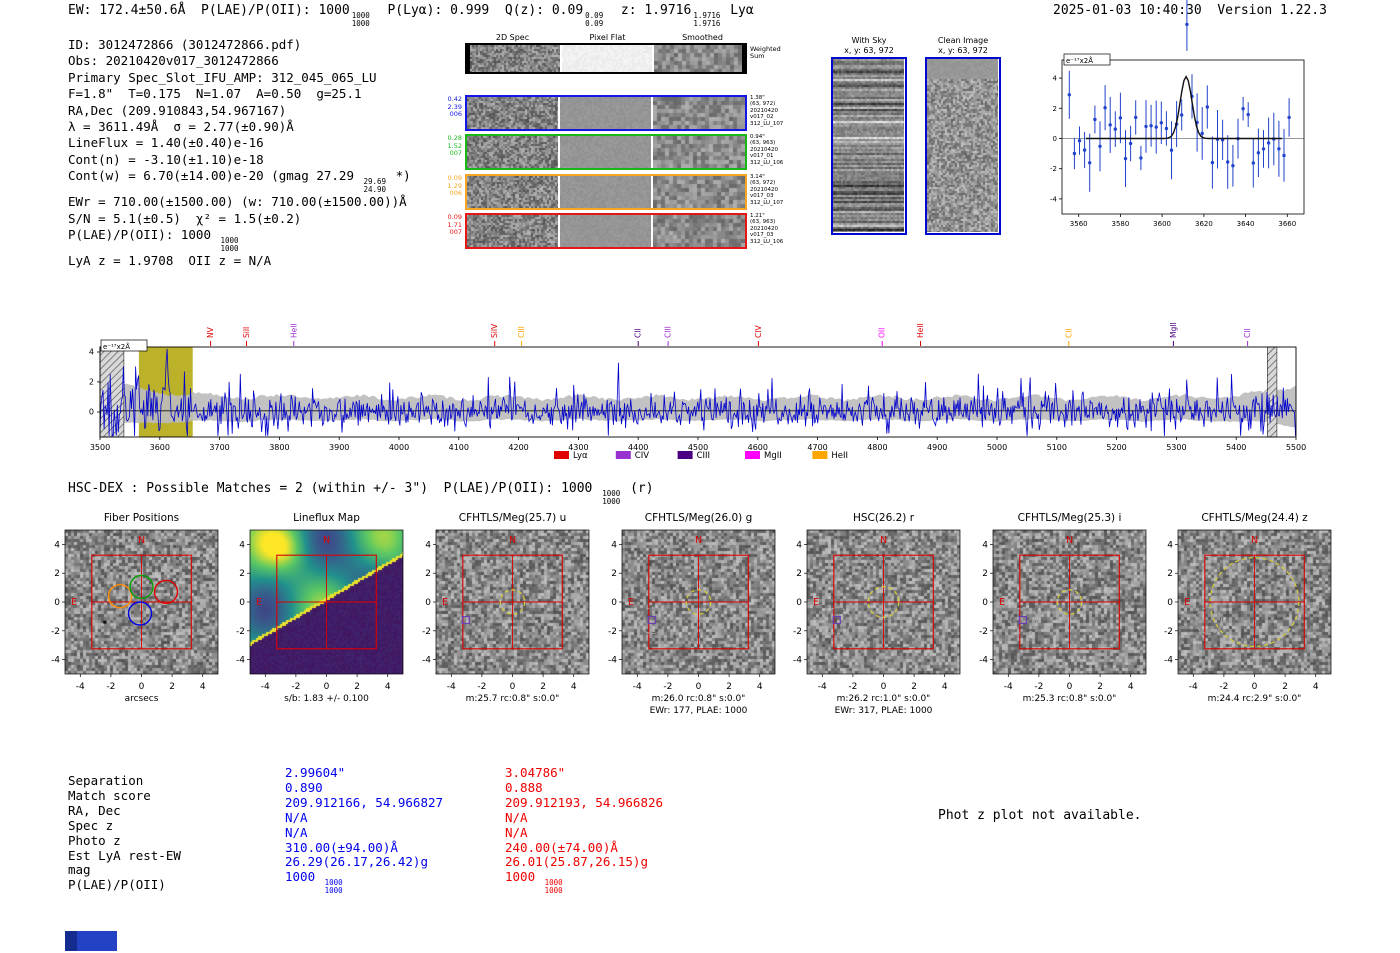 The image size is (1400, 953). I want to click on legend-label: HeII, so click(839, 456).